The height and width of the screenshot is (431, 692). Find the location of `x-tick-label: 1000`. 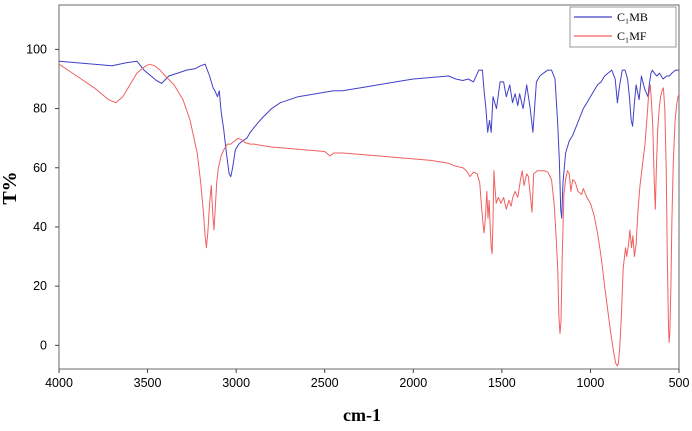

x-tick-label: 1000 is located at coordinates (591, 383).